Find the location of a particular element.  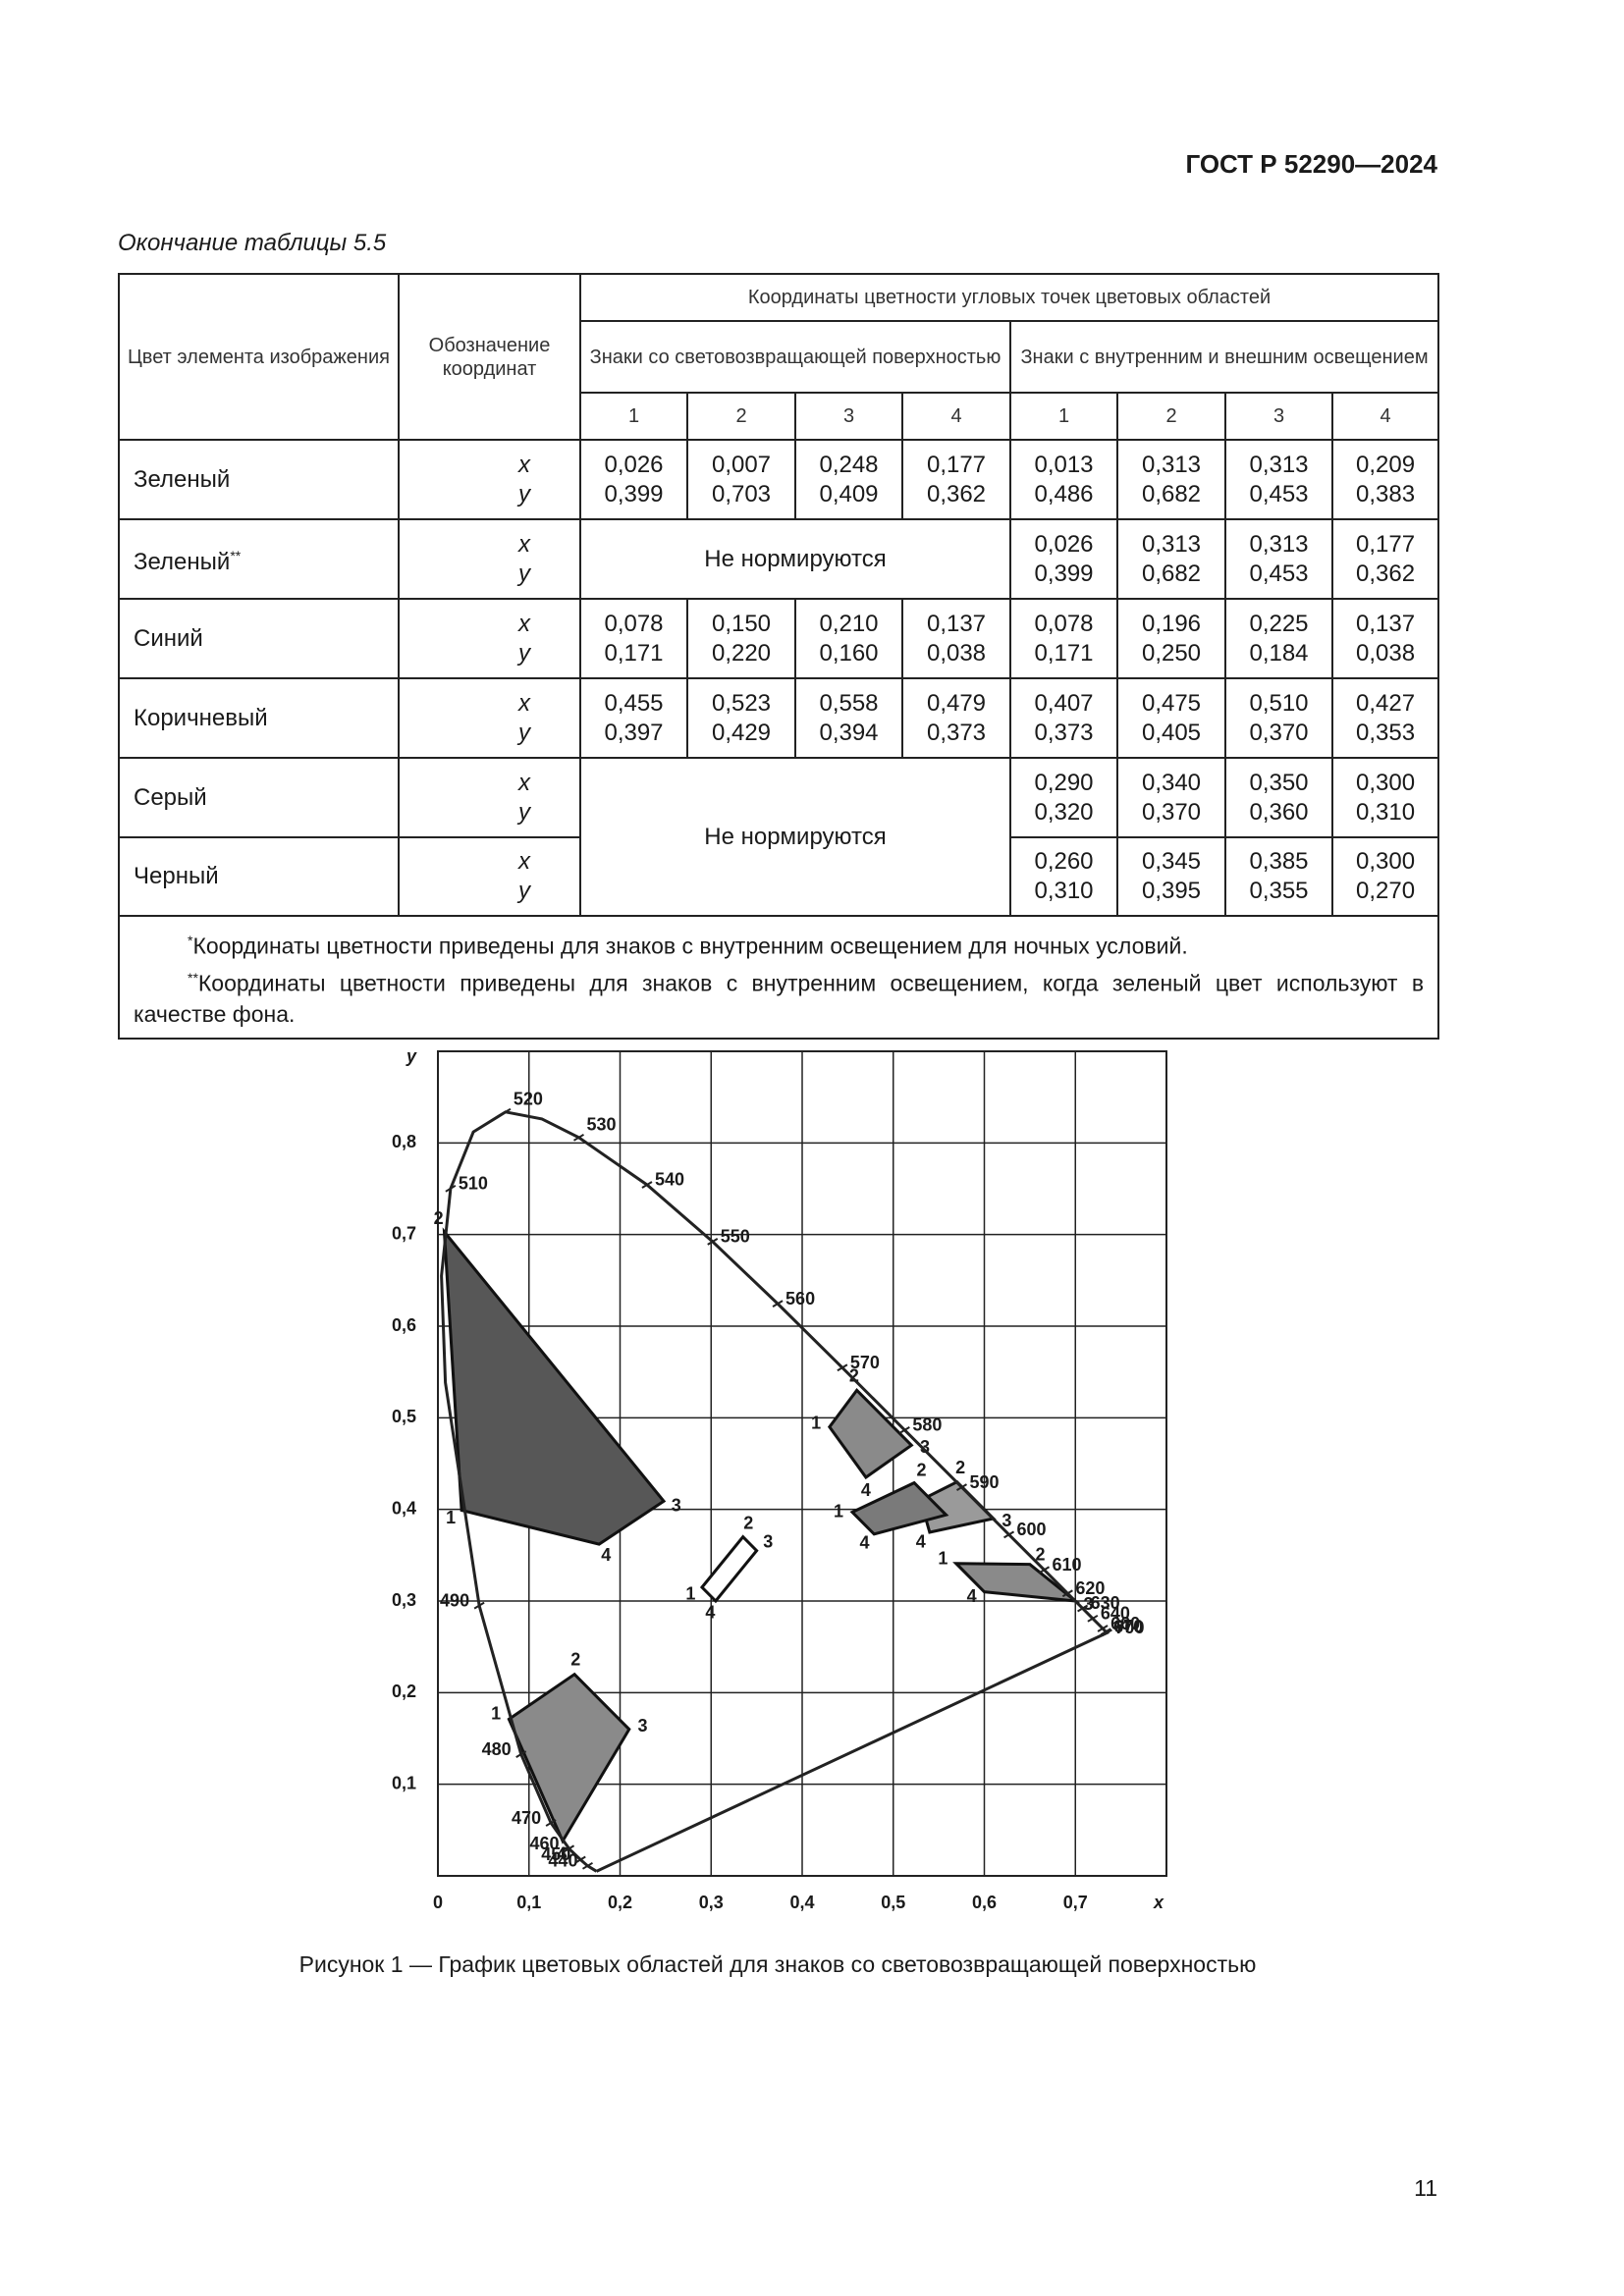

value-cell: 0,300 0,310 is located at coordinates (1385, 797).